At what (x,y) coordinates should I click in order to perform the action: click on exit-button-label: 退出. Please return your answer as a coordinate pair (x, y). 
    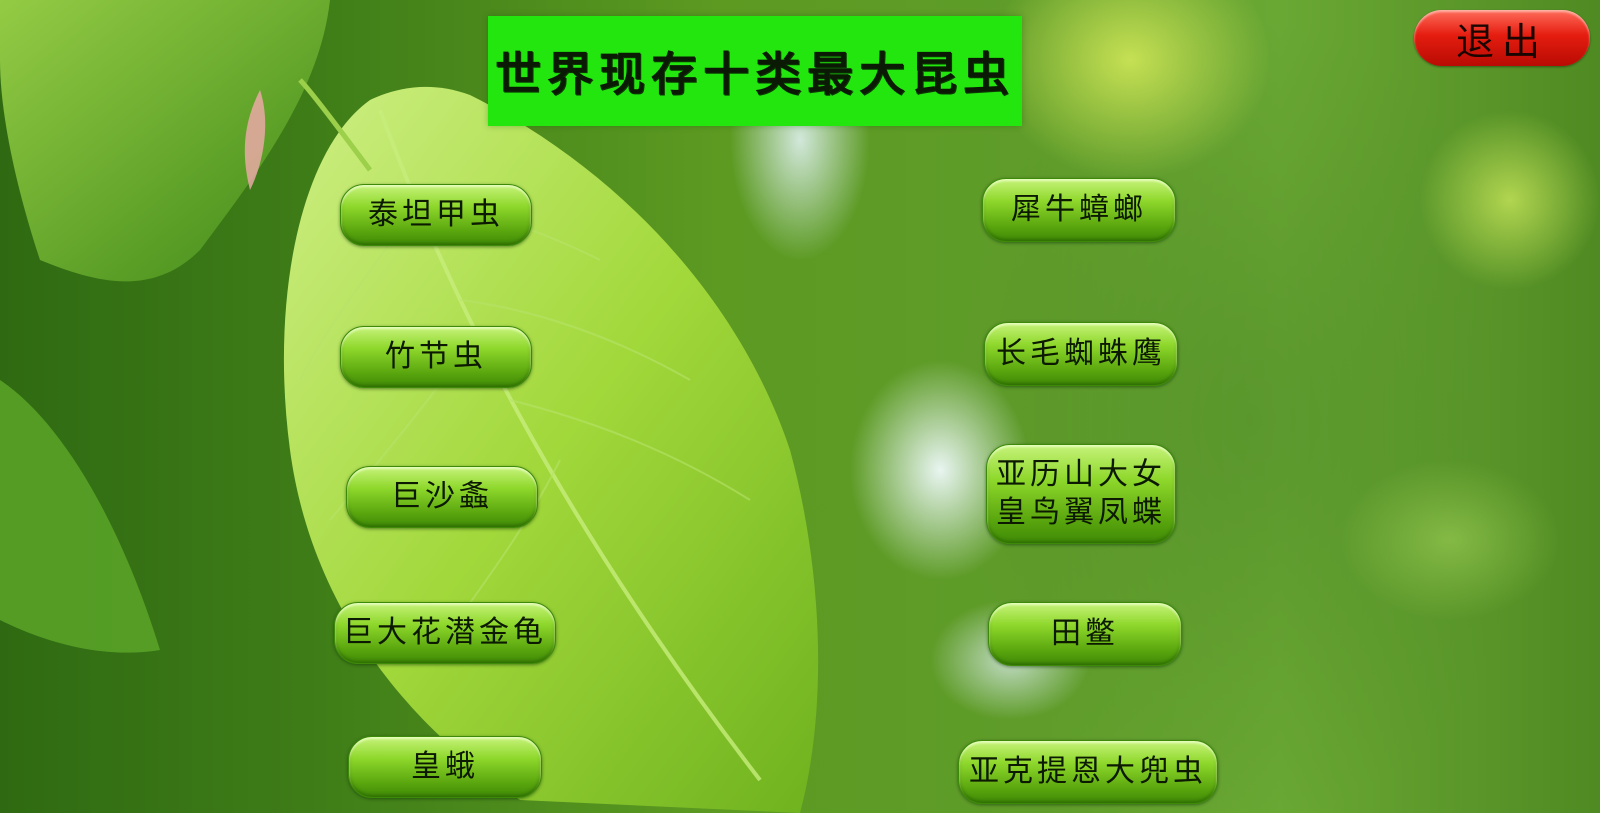
    Looking at the image, I should click on (1501, 41).